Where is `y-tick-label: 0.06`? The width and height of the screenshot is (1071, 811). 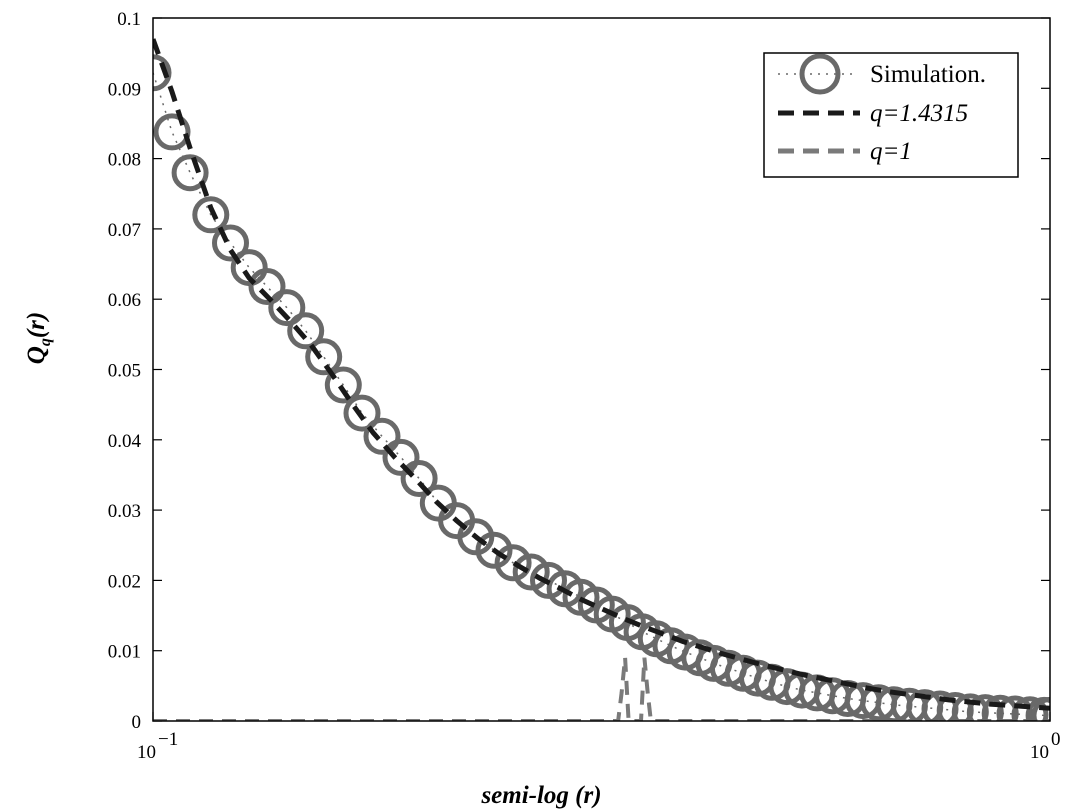
y-tick-label: 0.06 is located at coordinates (124, 300).